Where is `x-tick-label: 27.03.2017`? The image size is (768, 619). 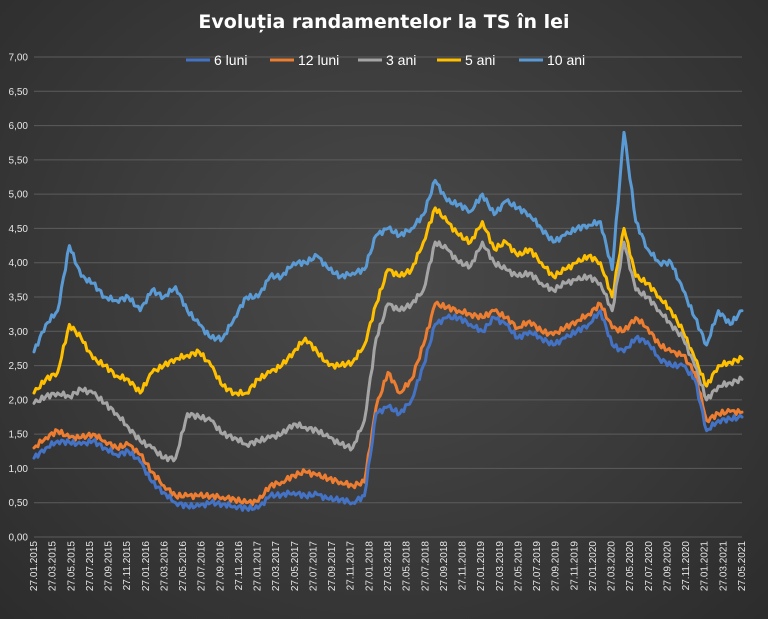
x-tick-label: 27.03.2017 is located at coordinates (276, 566).